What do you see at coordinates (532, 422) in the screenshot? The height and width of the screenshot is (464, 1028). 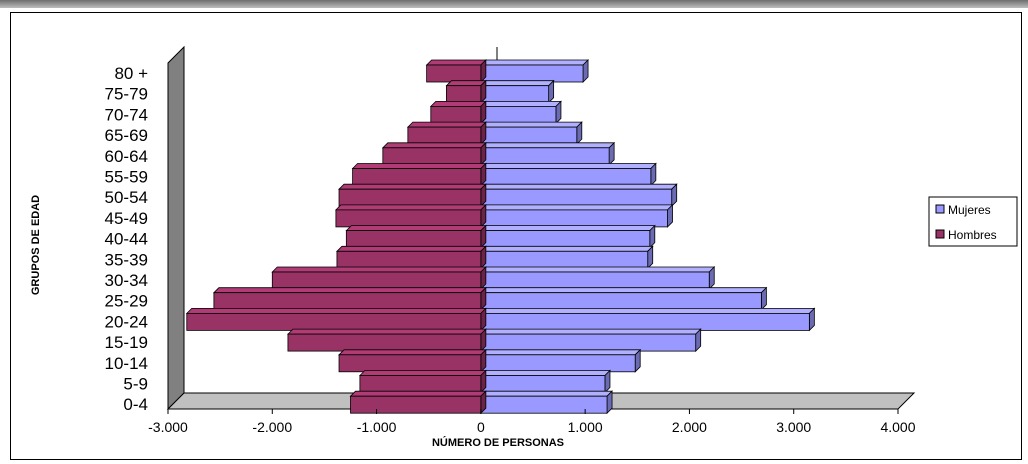 I see `x-tick-labels: -3.000 -2.000 -1.000 0 1.000 2.000 3.000 4.000` at bounding box center [532, 422].